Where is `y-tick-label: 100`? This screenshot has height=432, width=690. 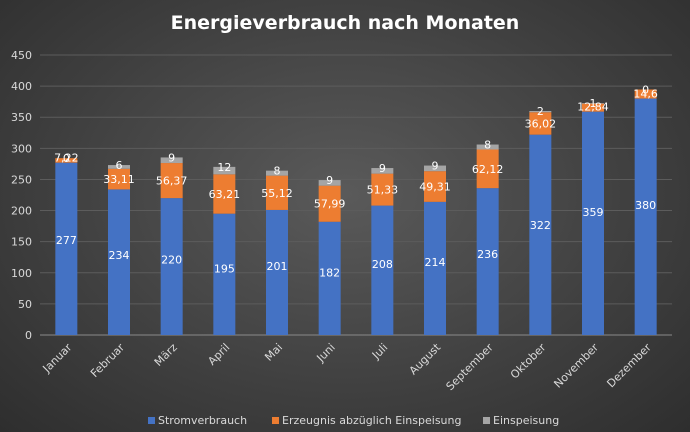 y-tick-label: 100 is located at coordinates (21, 273).